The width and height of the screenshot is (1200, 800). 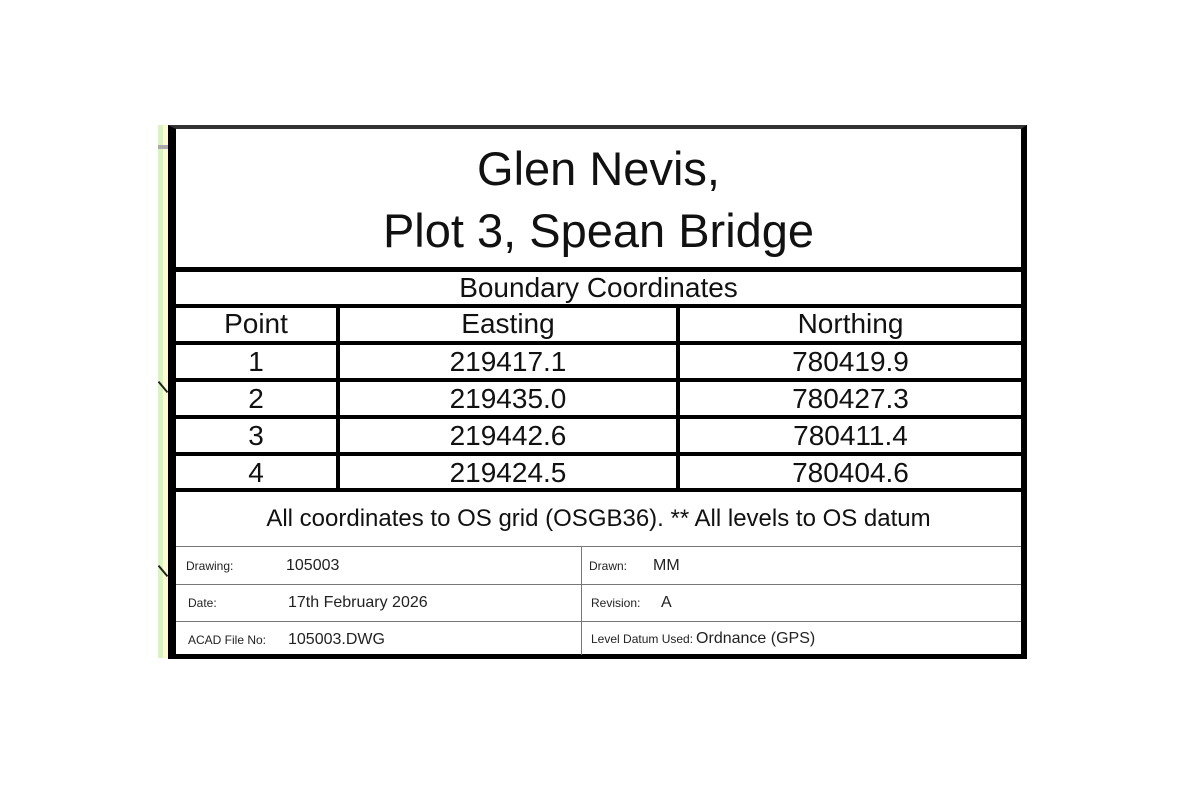 What do you see at coordinates (256, 323) in the screenshot?
I see `column-header-point: Point` at bounding box center [256, 323].